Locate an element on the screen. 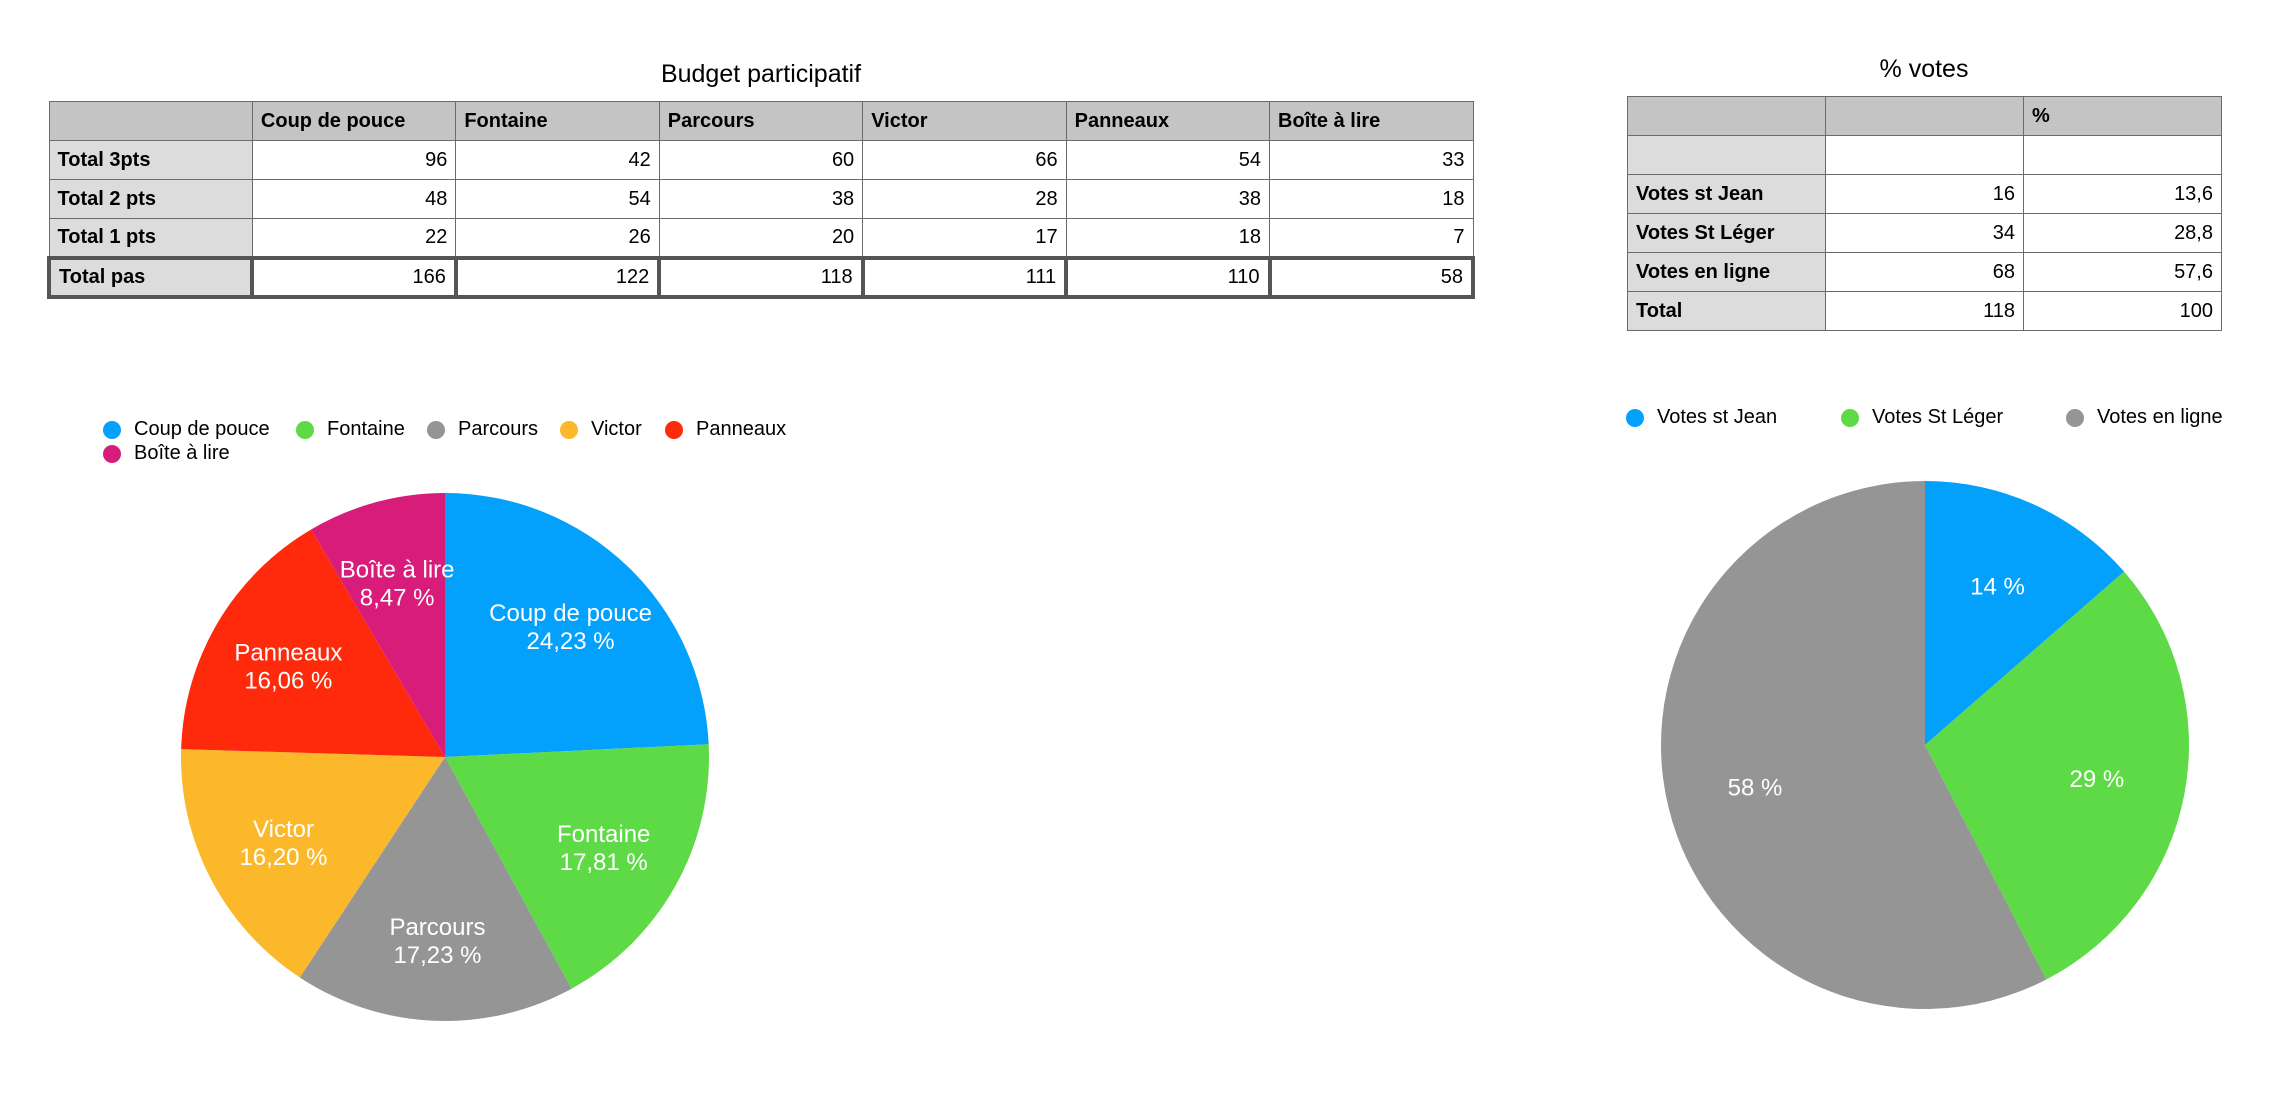 The height and width of the screenshot is (1098, 2276). table-cell: 110 is located at coordinates (1168, 277).